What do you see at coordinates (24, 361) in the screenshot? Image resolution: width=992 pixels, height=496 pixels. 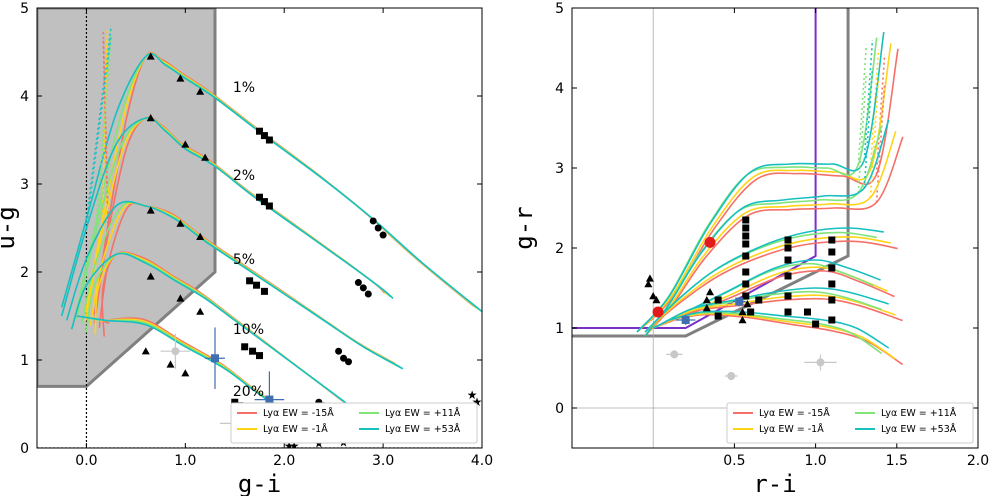 I see `y-tick-label: 1` at bounding box center [24, 361].